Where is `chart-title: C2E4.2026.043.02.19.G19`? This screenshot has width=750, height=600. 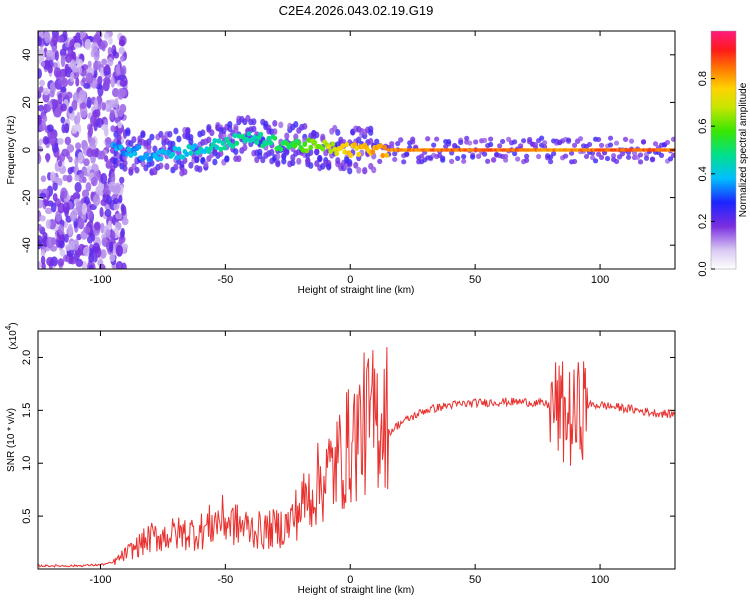
chart-title: C2E4.2026.043.02.19.G19 is located at coordinates (356, 10).